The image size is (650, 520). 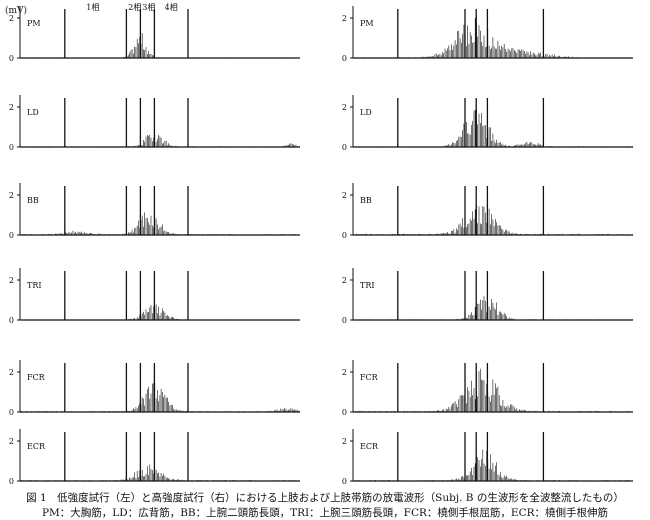 What do you see at coordinates (171, 7) in the screenshot?
I see `phase-label-4: 4相` at bounding box center [171, 7].